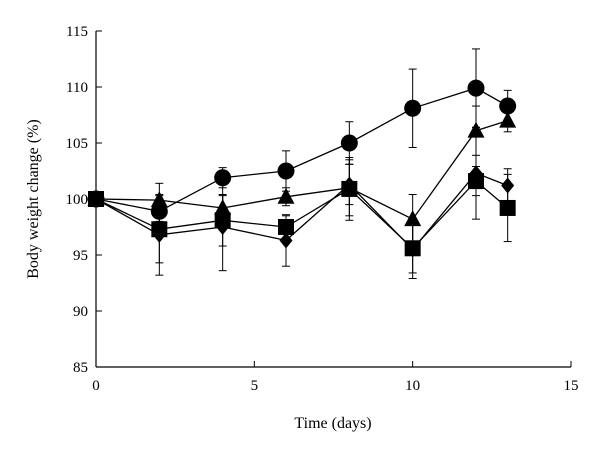  What do you see at coordinates (412, 386) in the screenshot?
I see `x-tick-label: 10` at bounding box center [412, 386].